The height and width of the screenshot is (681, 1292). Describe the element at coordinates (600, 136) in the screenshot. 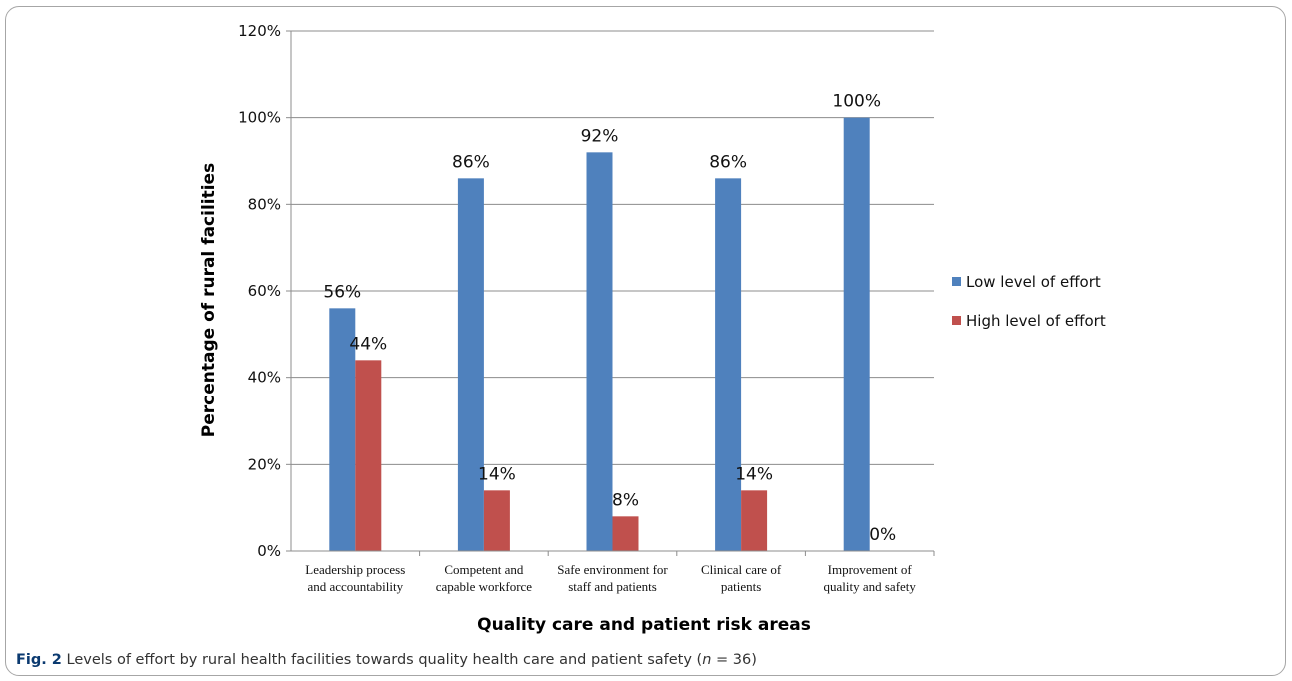

I see `data-label: 92%` at that location.